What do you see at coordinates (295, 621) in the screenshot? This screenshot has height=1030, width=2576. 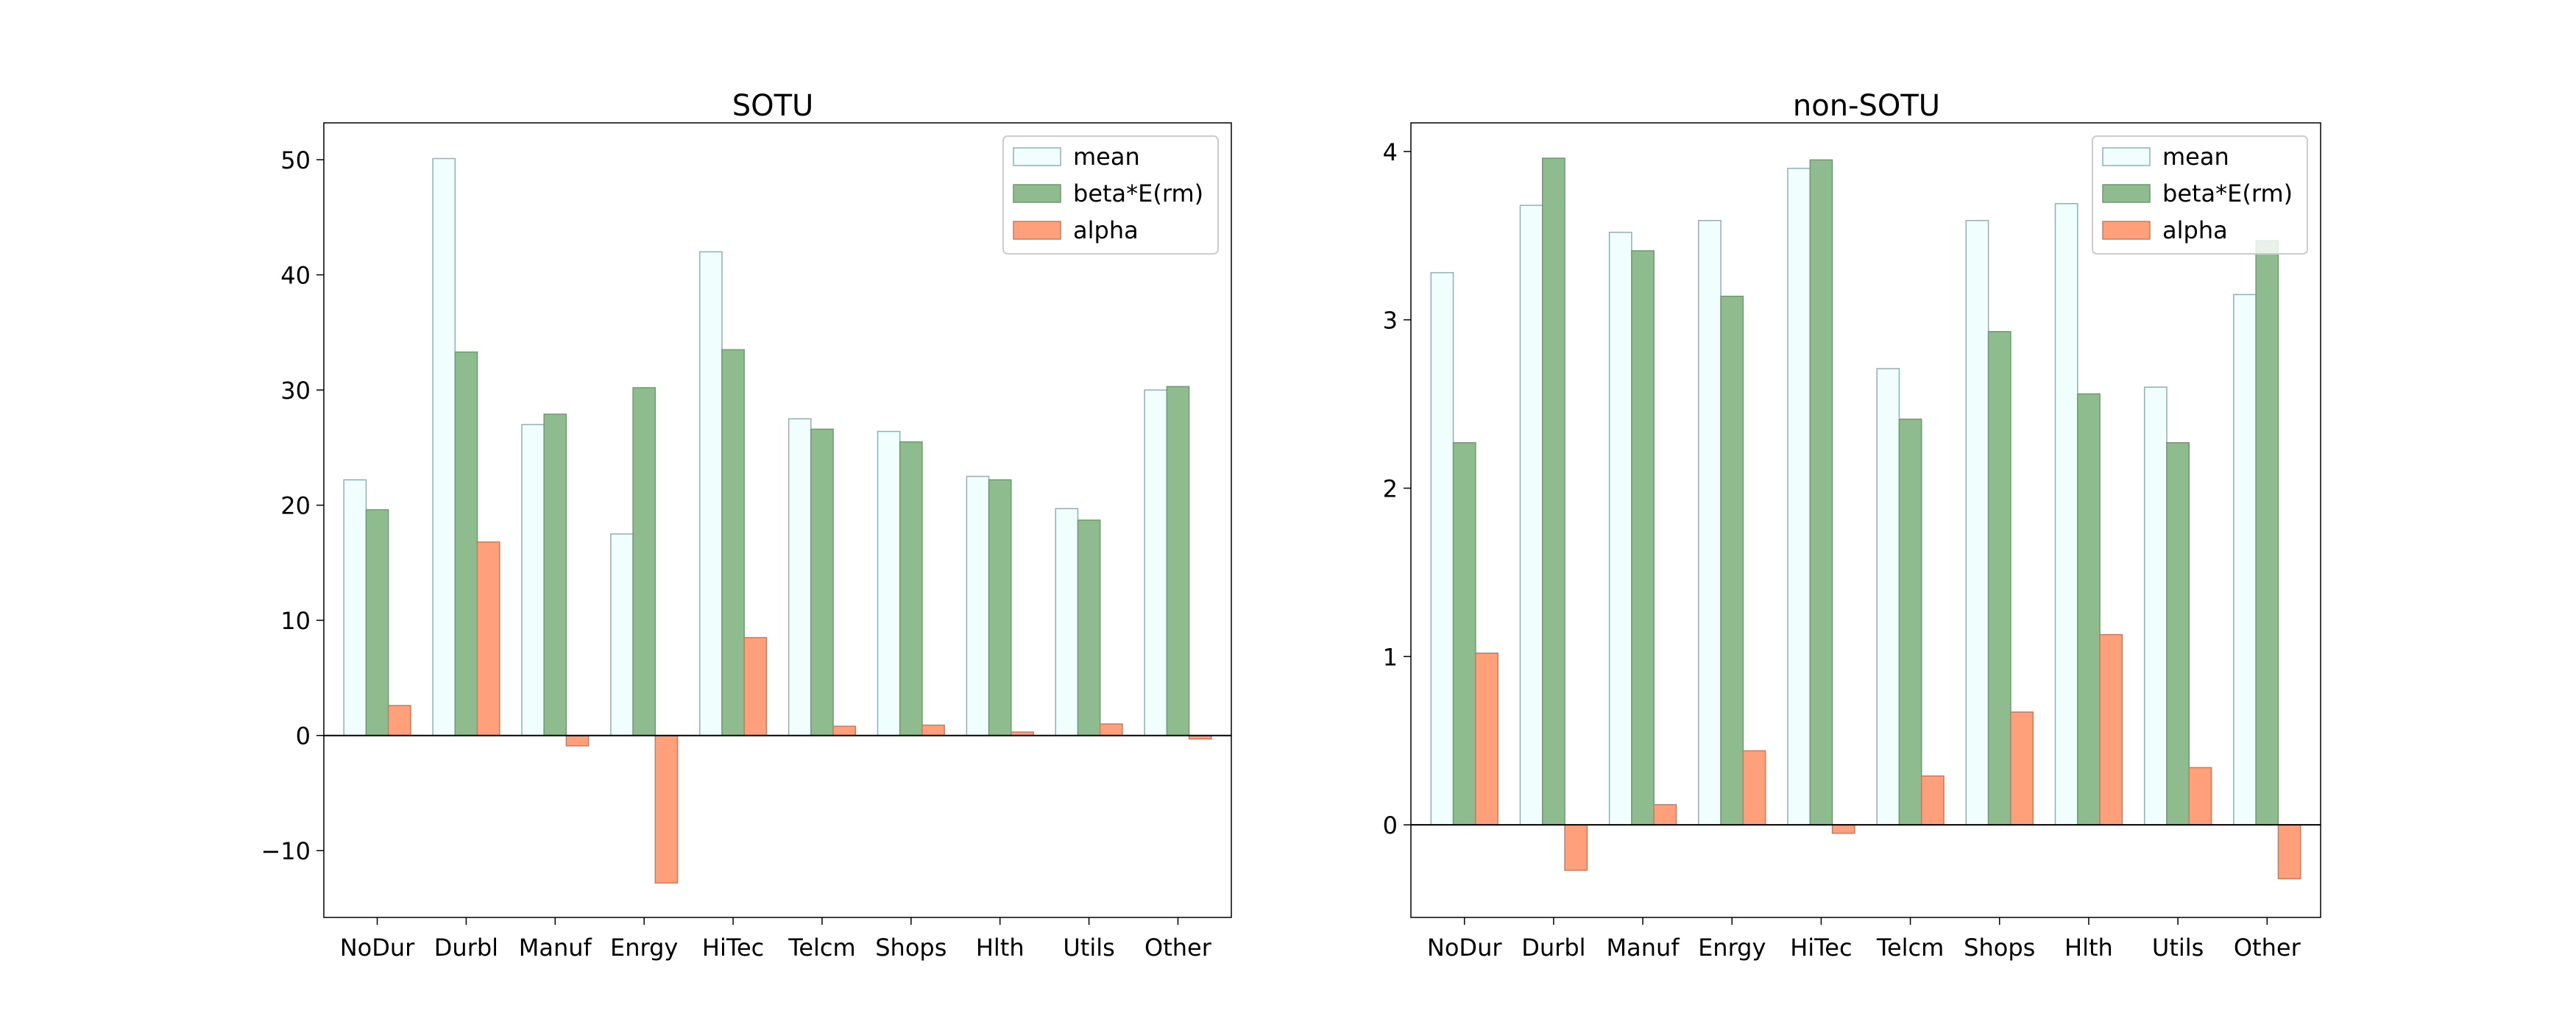 I see `y-tick-label: 10` at bounding box center [295, 621].